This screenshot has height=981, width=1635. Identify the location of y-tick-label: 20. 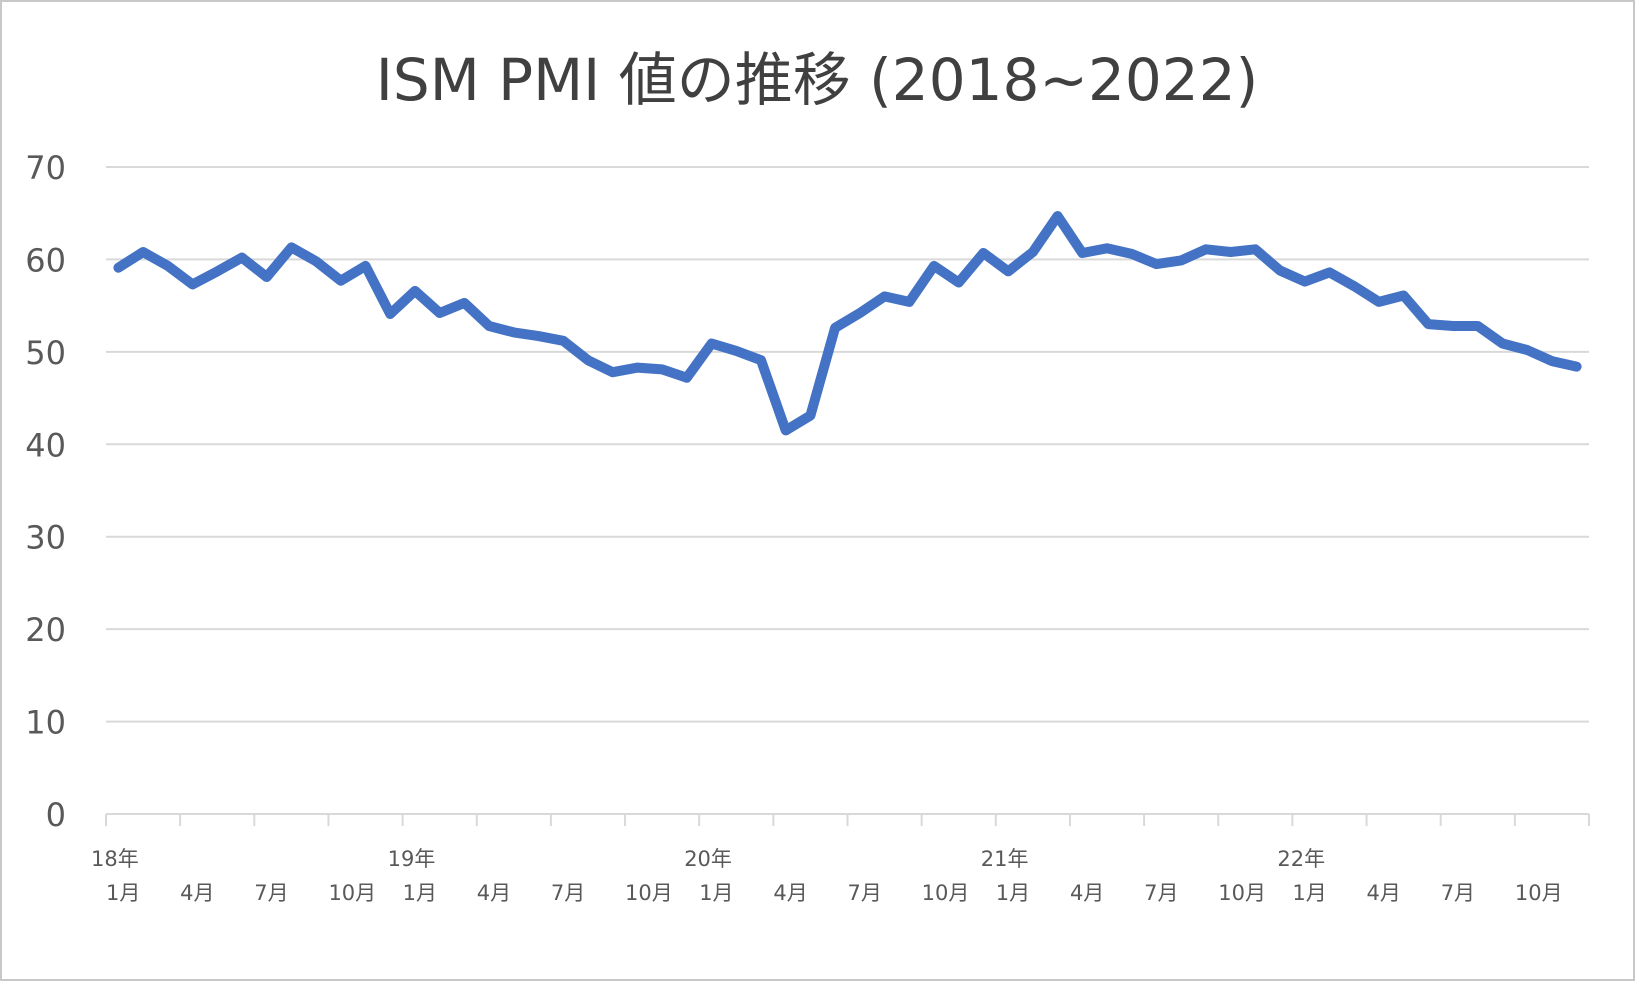
(45, 630).